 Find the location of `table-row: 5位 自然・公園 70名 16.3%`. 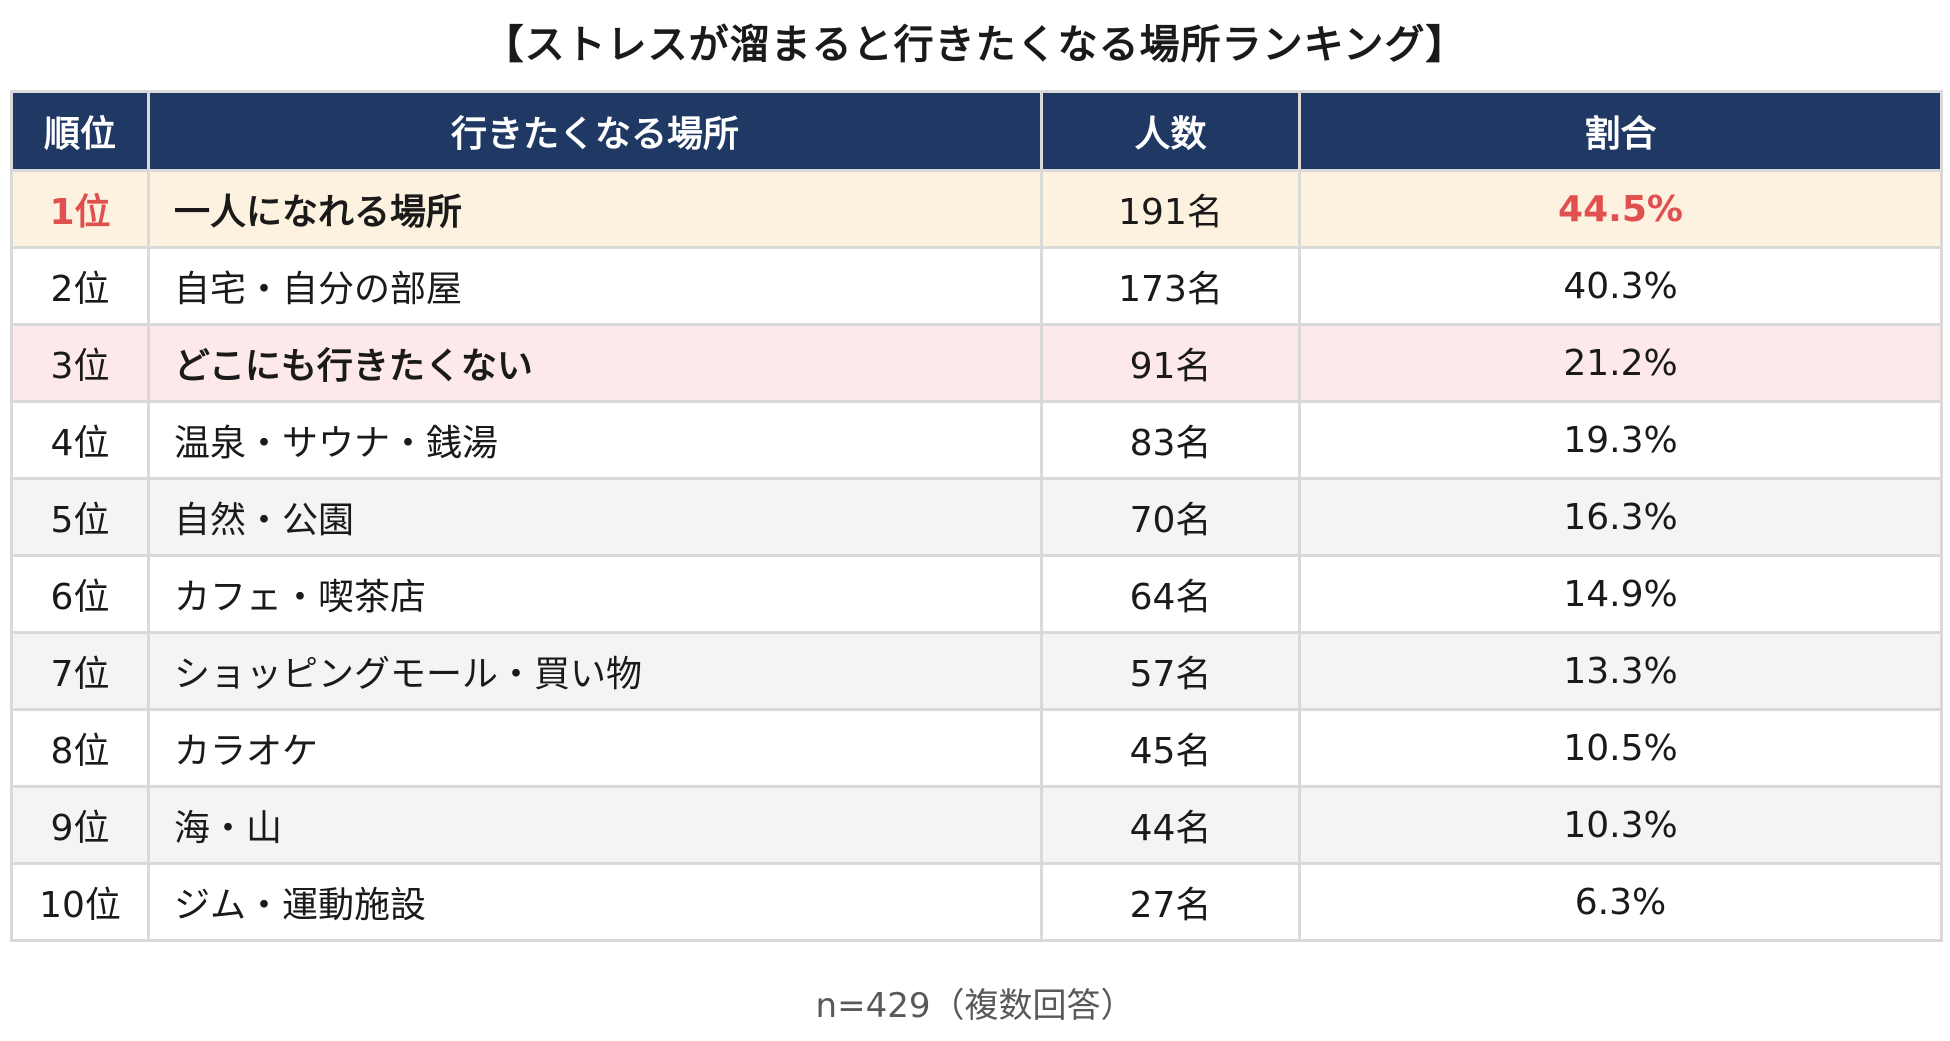

table-row: 5位 自然・公園 70名 16.3% is located at coordinates (976, 517).